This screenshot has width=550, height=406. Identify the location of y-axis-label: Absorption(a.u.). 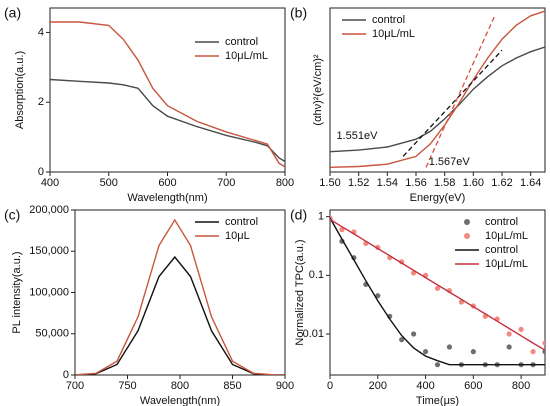
(20, 90).